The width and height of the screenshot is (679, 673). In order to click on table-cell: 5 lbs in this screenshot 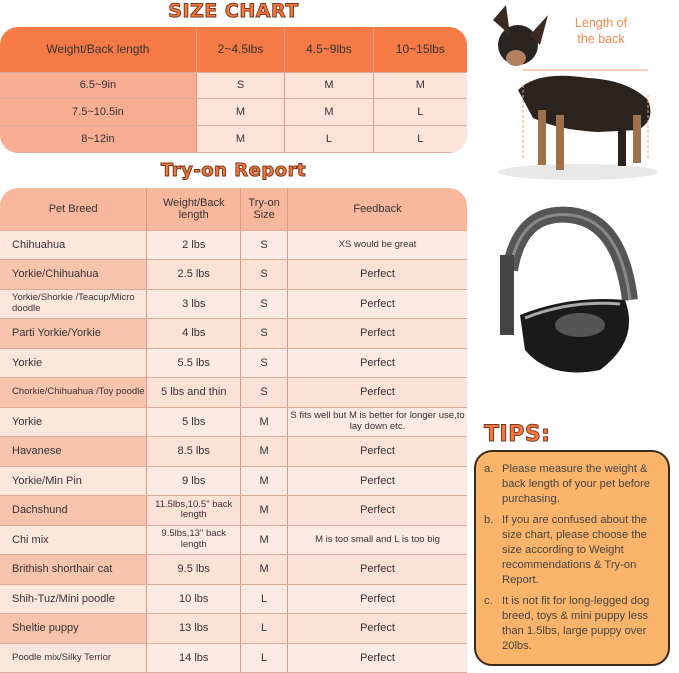, I will do `click(194, 422)`.